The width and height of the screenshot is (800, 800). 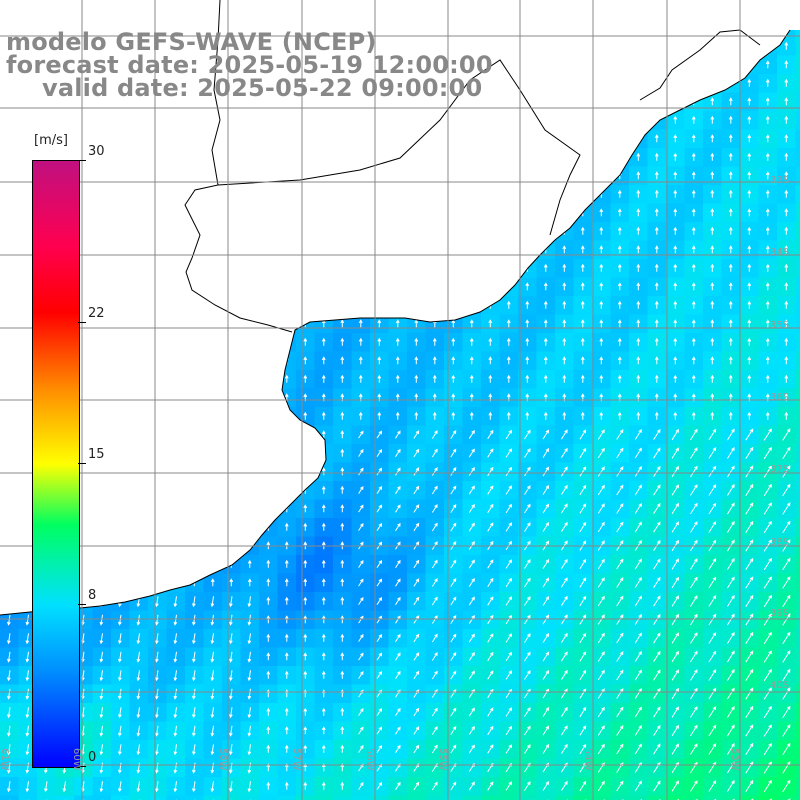 What do you see at coordinates (369, 759) in the screenshot?
I see `longitude-label: 56W` at bounding box center [369, 759].